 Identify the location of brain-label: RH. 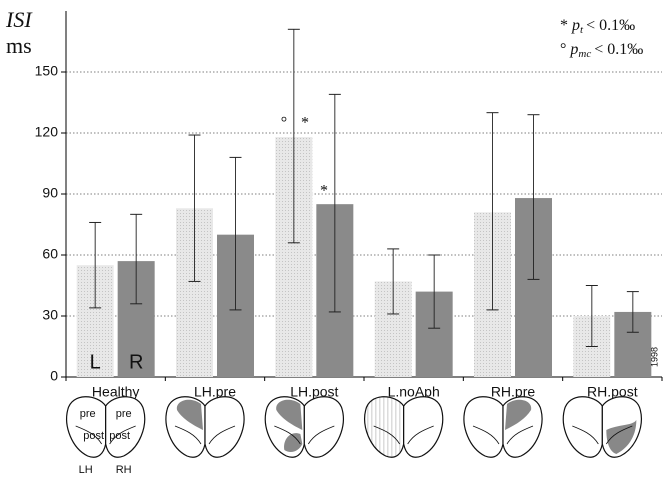
(124, 470).